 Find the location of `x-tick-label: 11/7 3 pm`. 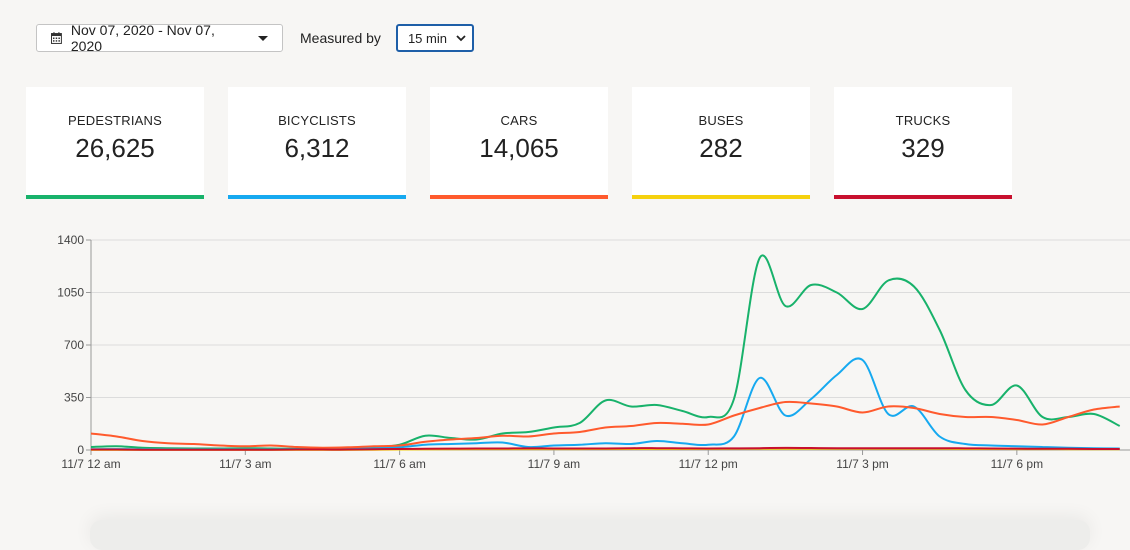

x-tick-label: 11/7 3 pm is located at coordinates (862, 464).